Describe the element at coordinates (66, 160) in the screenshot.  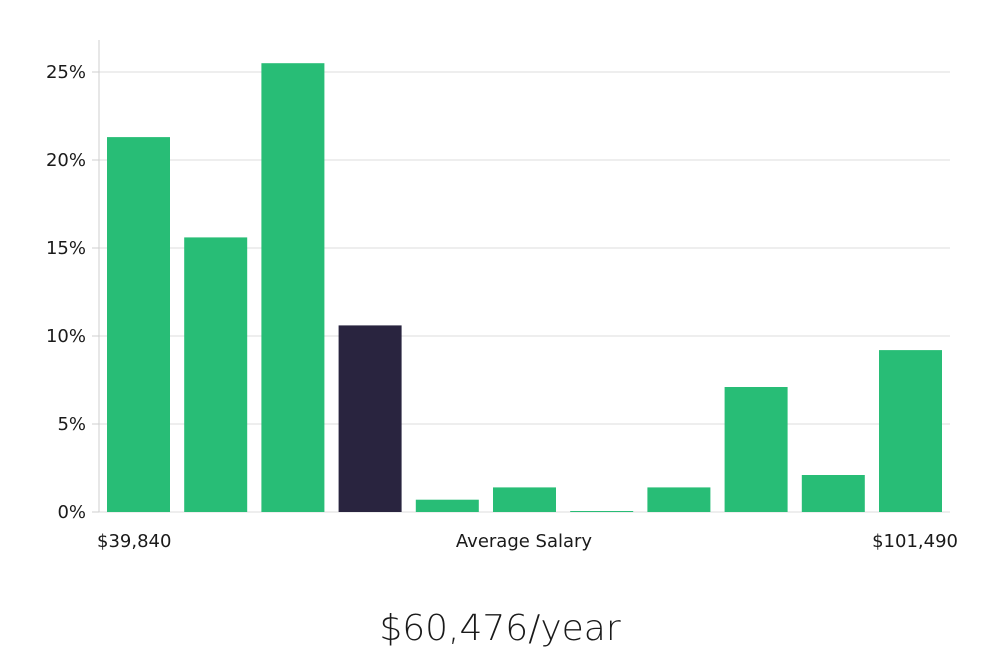
I see `y-tick-label: 20%` at that location.